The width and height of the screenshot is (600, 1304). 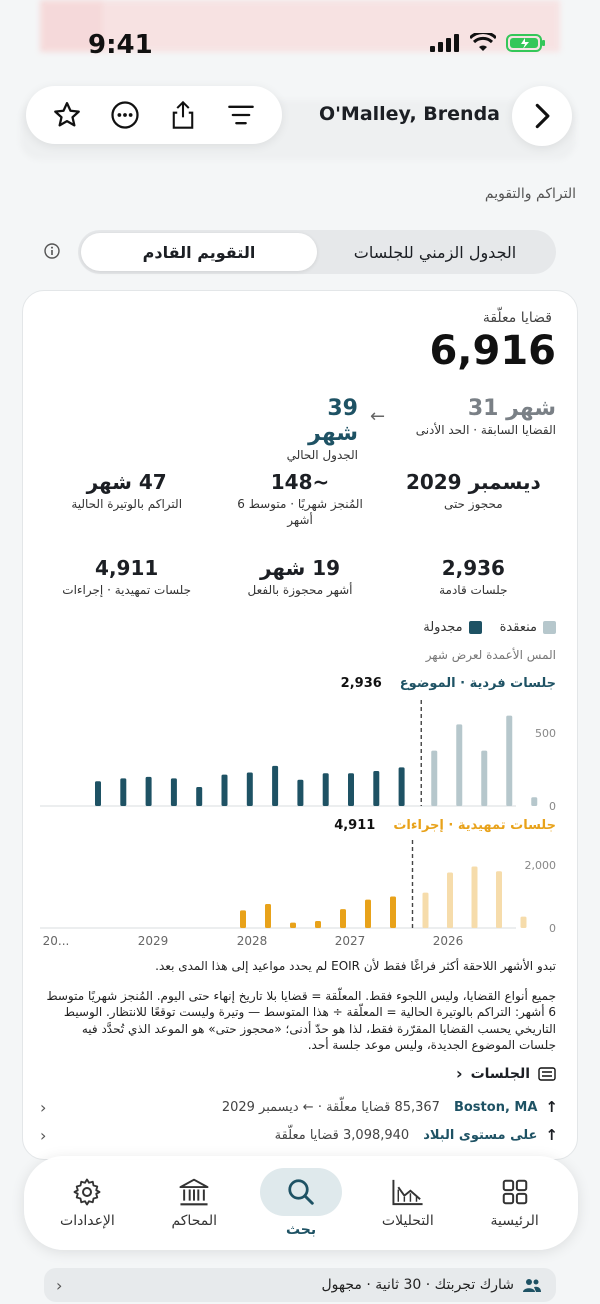 What do you see at coordinates (474, 825) in the screenshot?
I see `chart-2-title: جلسات تمهيدية · إجراءات` at bounding box center [474, 825].